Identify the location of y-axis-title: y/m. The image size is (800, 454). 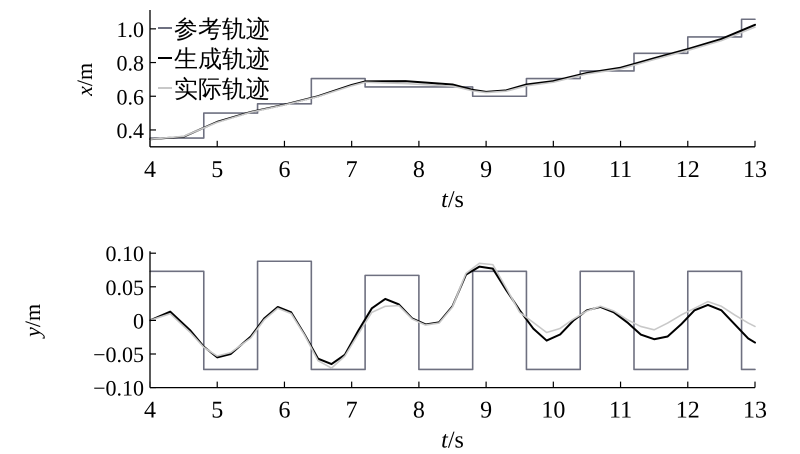
(32, 321).